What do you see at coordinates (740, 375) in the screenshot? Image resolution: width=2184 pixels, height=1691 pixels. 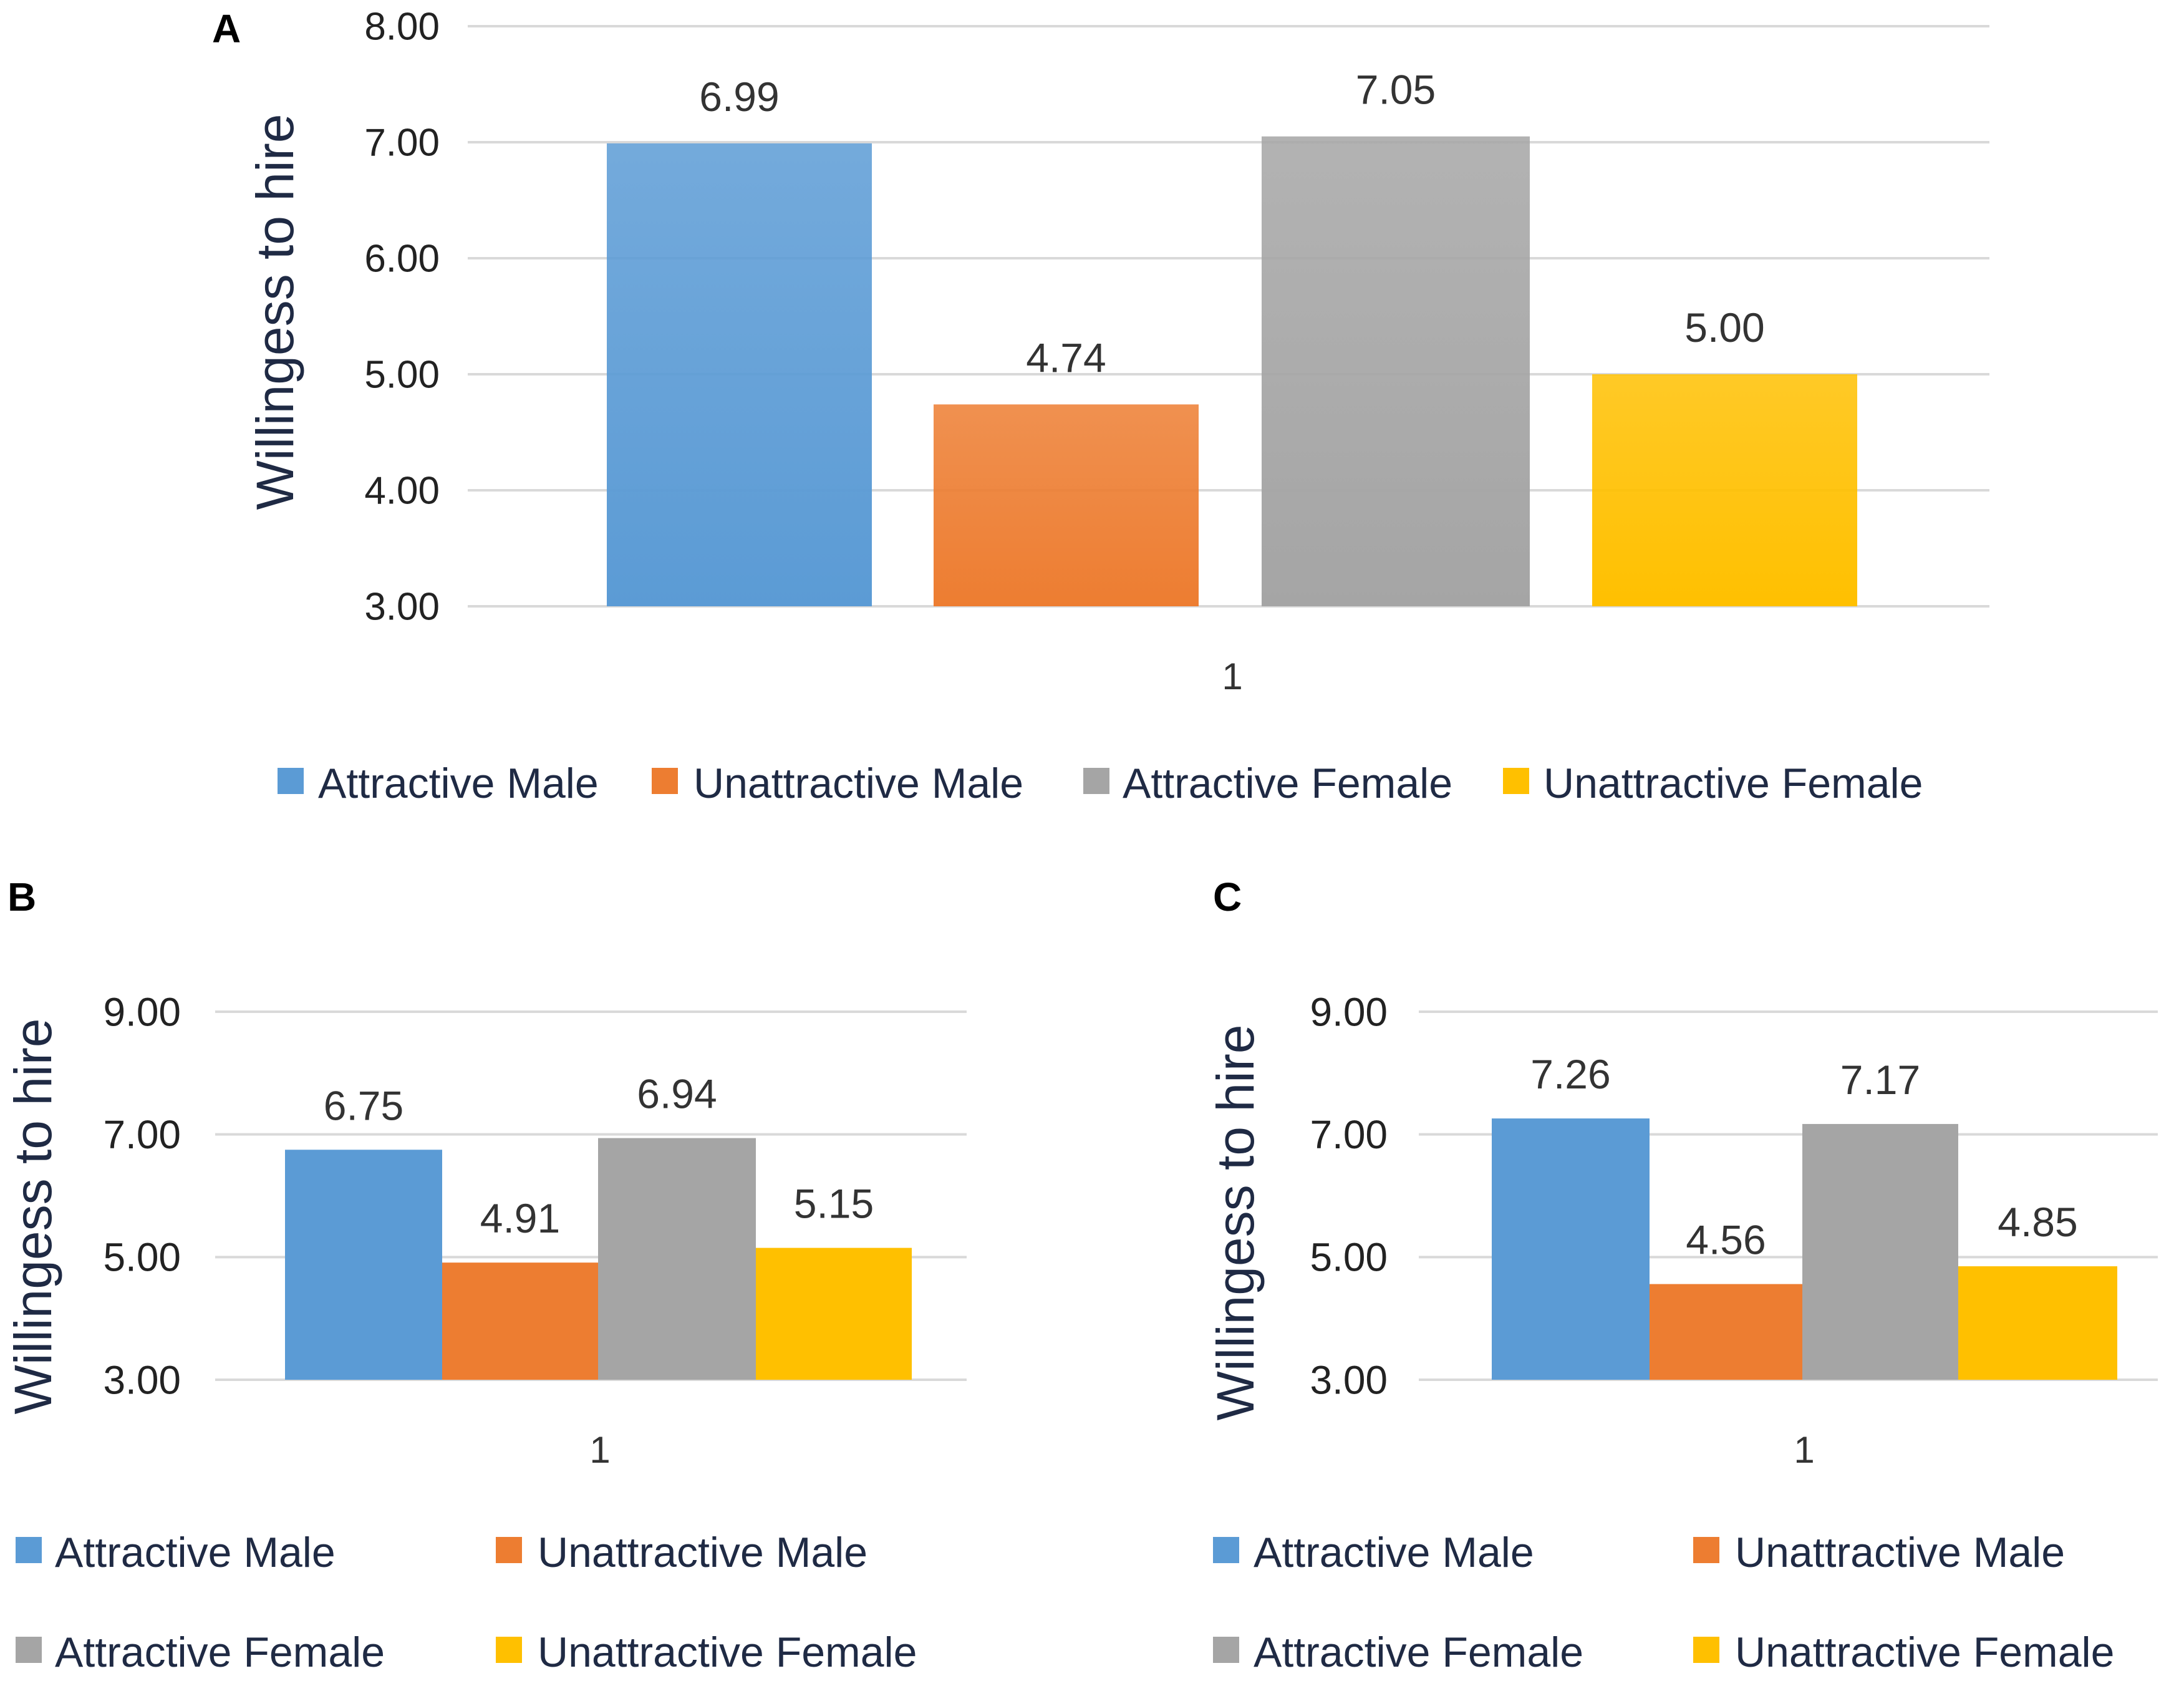 I see `panel-a-bar-attractive-male` at bounding box center [740, 375].